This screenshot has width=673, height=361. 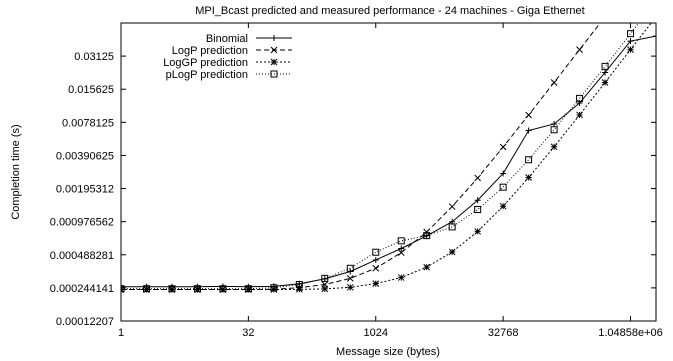 I want to click on legend-marker-loggp-prediction, so click(x=274, y=62).